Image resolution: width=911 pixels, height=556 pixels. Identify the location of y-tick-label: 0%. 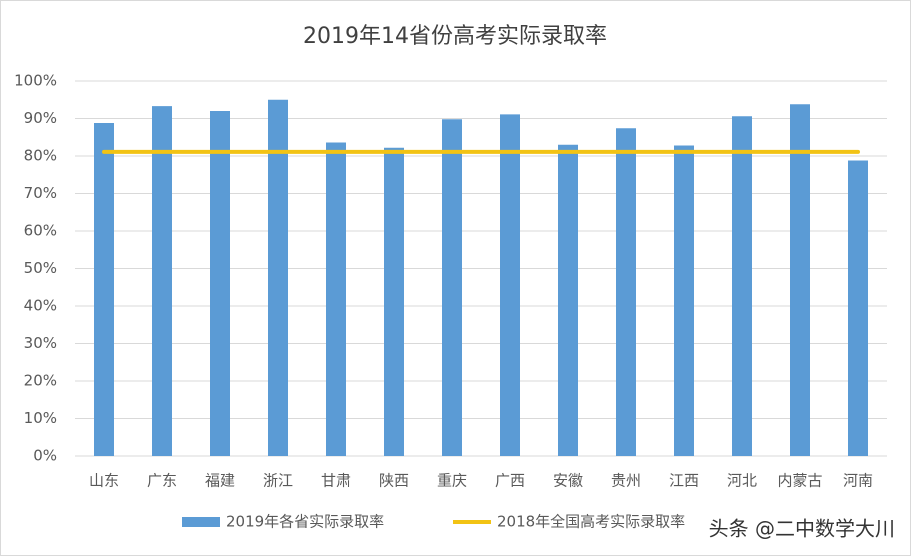
(45, 456).